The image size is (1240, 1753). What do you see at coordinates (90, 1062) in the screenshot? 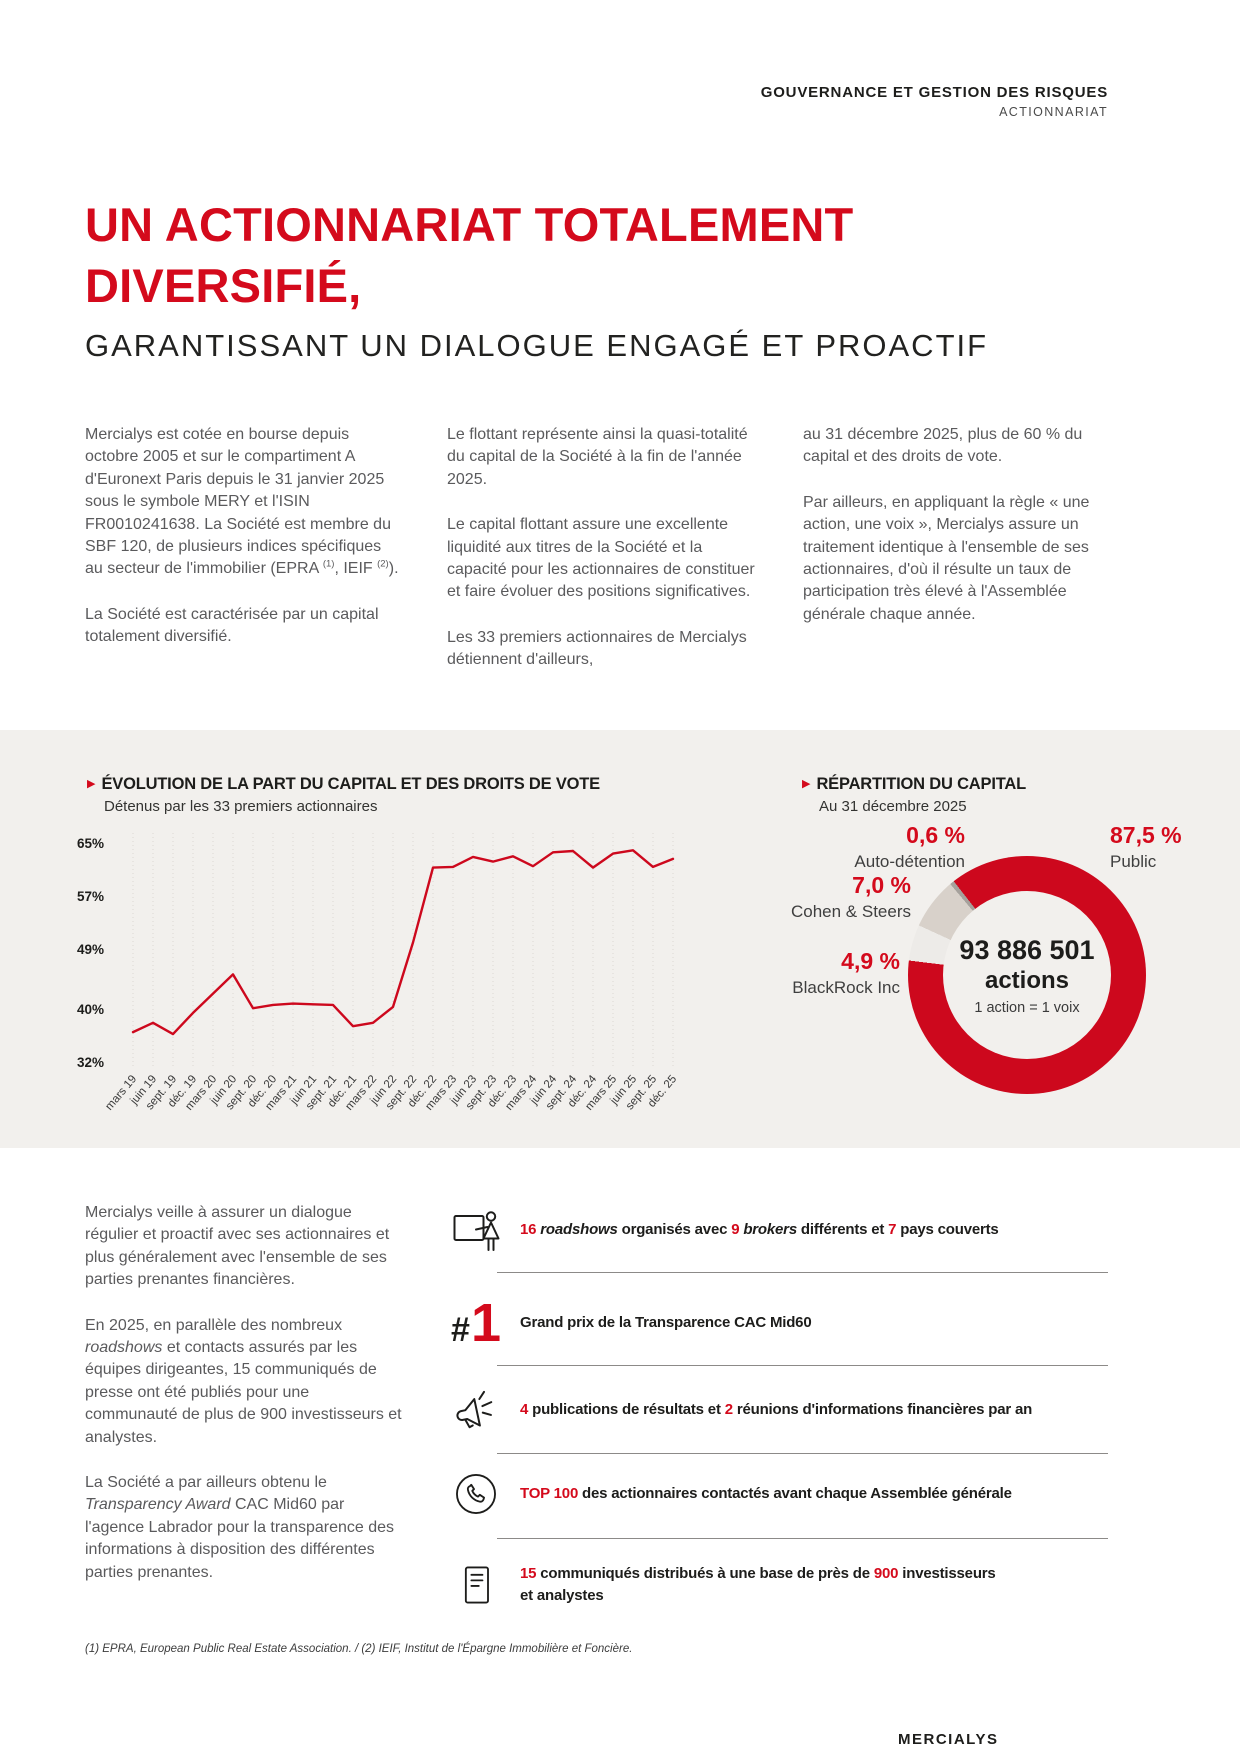
I see `svg-text: 32%` at bounding box center [90, 1062].